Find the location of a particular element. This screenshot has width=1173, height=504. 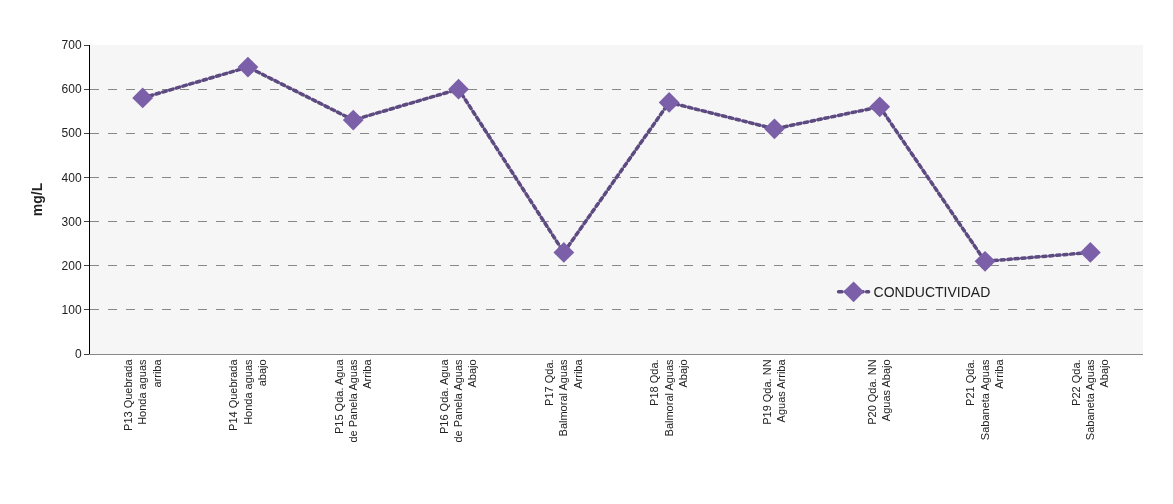

x-tick-label: P18 Qda. Balmoral Aguas Abajo is located at coordinates (669, 397).